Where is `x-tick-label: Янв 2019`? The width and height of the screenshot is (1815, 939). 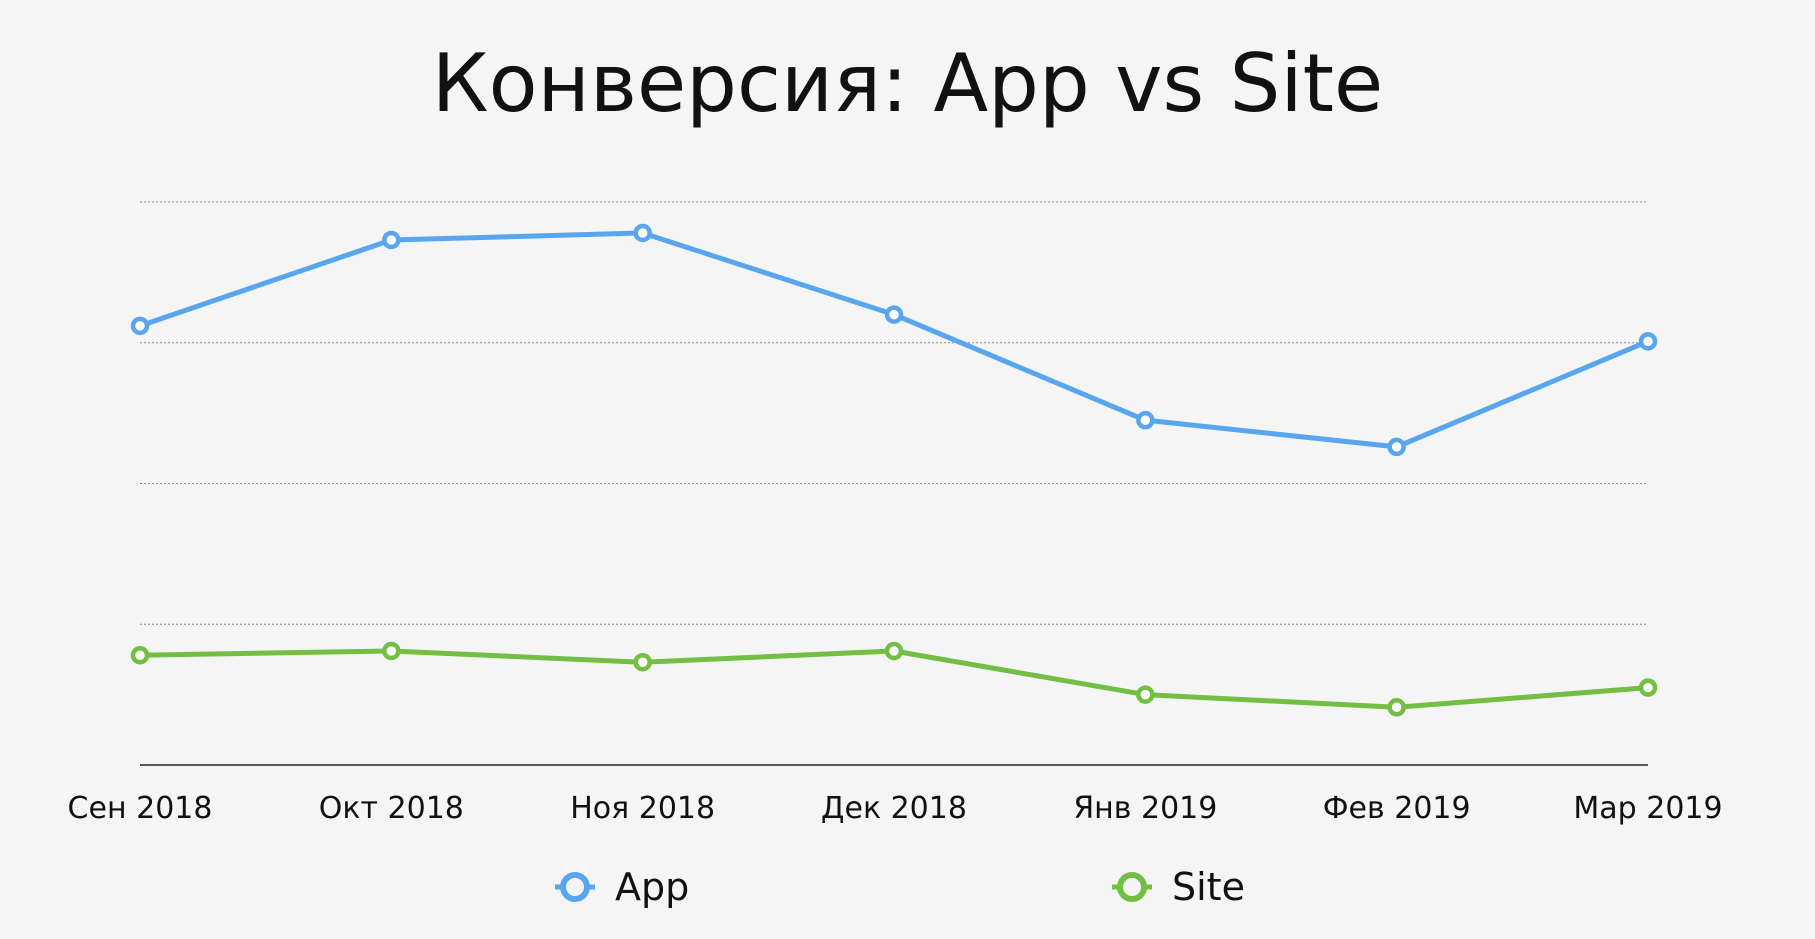 x-tick-label: Янв 2019 is located at coordinates (1145, 808).